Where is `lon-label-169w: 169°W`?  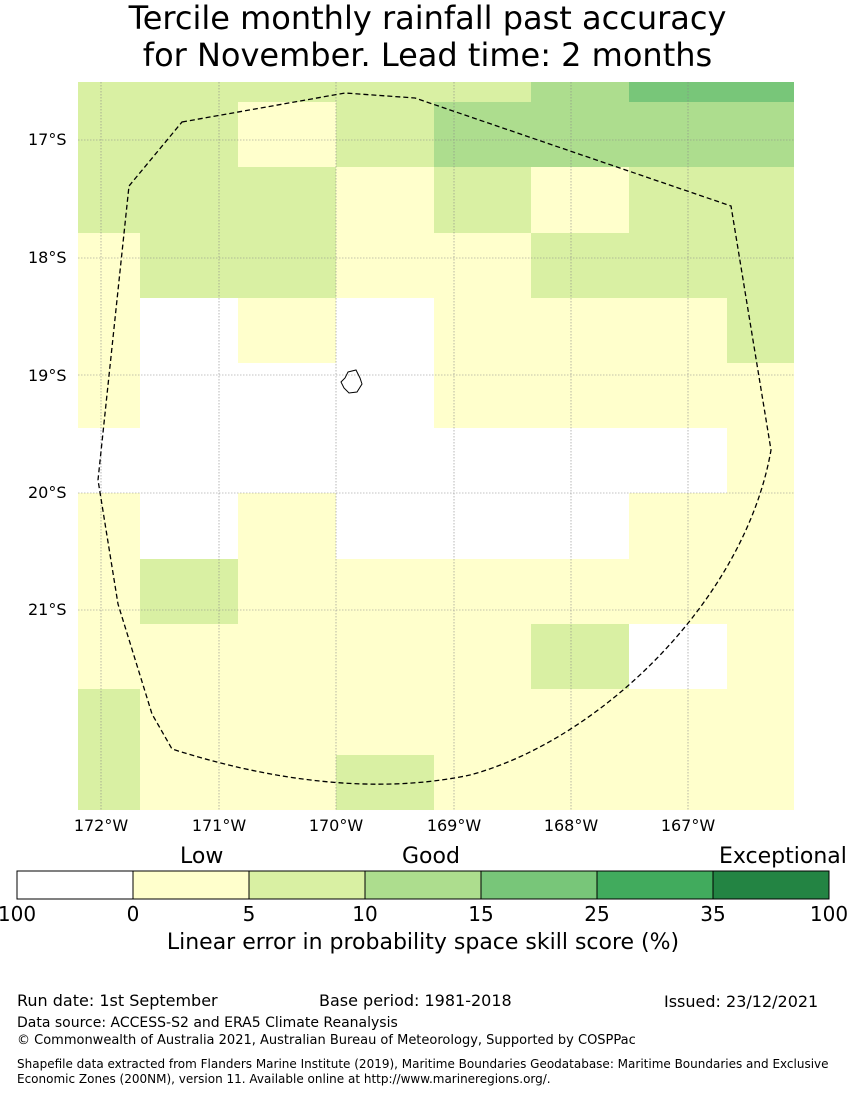
lon-label-169w: 169°W is located at coordinates (454, 825).